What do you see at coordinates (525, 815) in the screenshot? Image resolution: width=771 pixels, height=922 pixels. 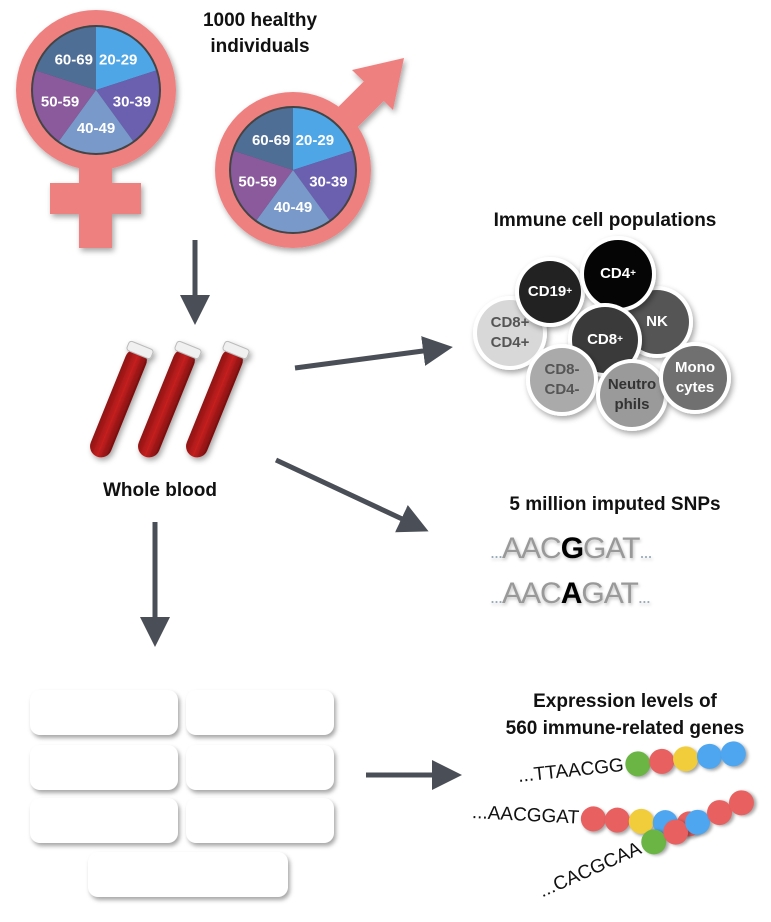 I see `gene-sequence: ...AACGGAT` at bounding box center [525, 815].